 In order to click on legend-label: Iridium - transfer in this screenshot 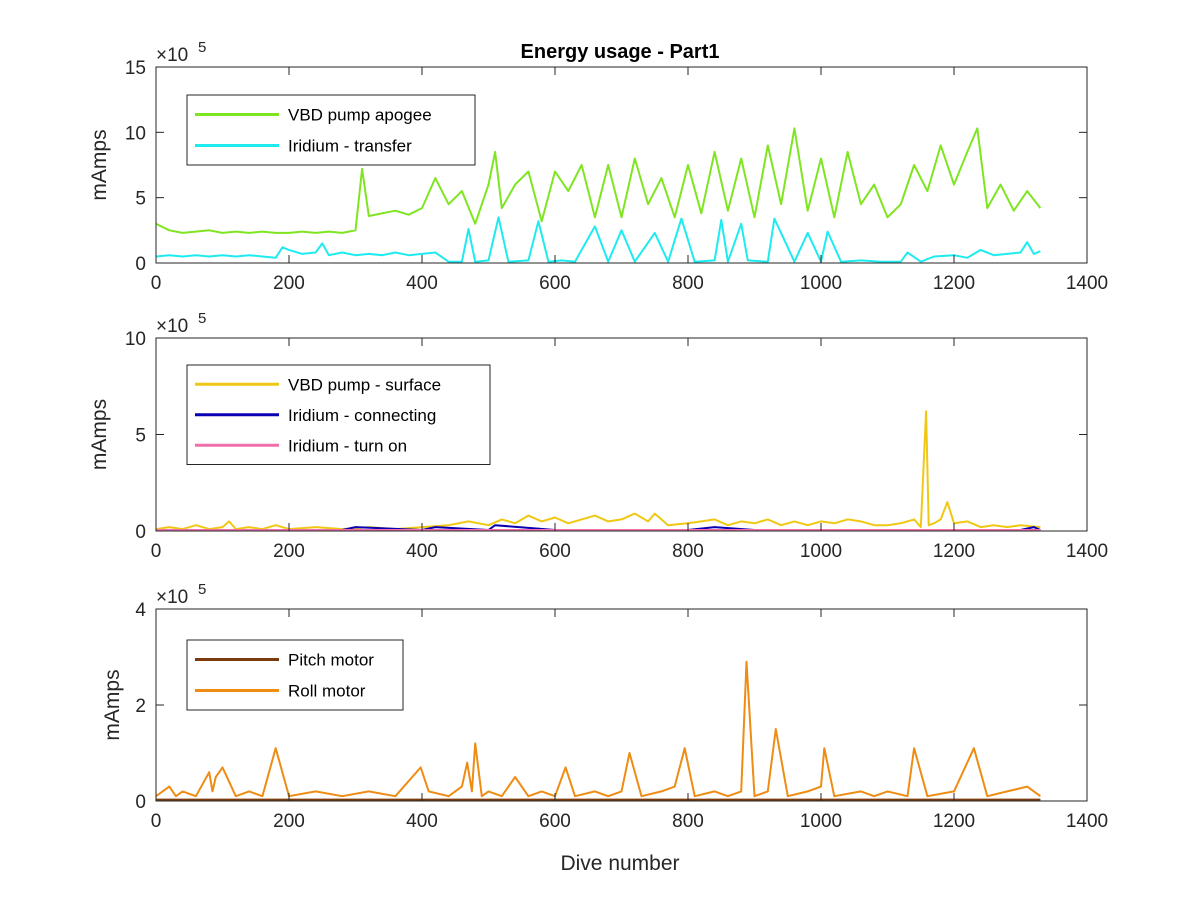, I will do `click(350, 146)`.